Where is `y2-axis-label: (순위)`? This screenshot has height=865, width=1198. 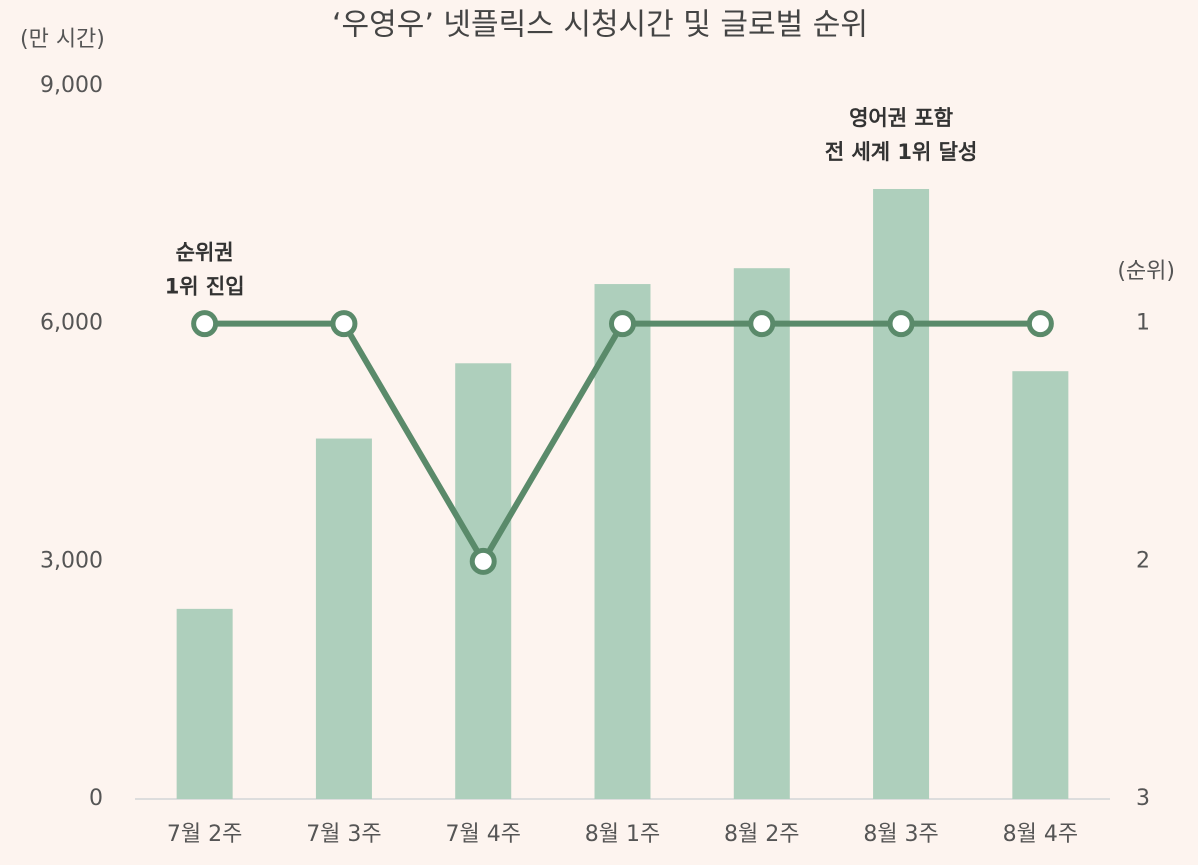 y2-axis-label: (순위) is located at coordinates (1146, 271).